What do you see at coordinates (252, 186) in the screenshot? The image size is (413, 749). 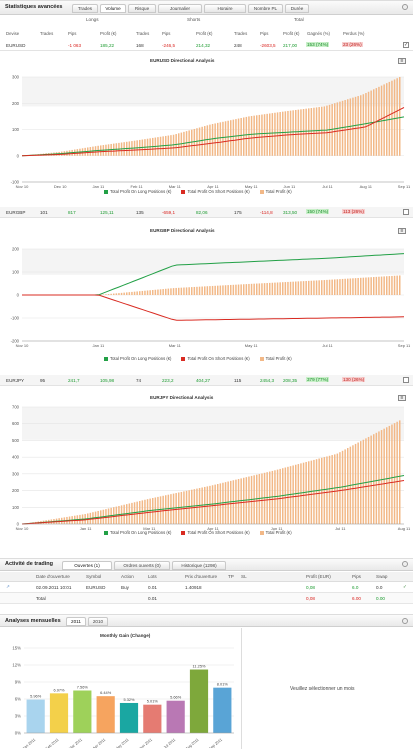 I see `x-tick-label: May 11` at bounding box center [252, 186].